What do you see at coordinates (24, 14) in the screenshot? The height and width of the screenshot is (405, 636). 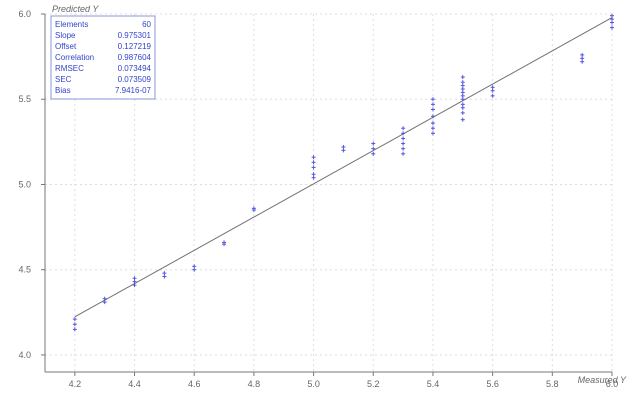 I see `y-tick-label: 6.0` at bounding box center [24, 14].